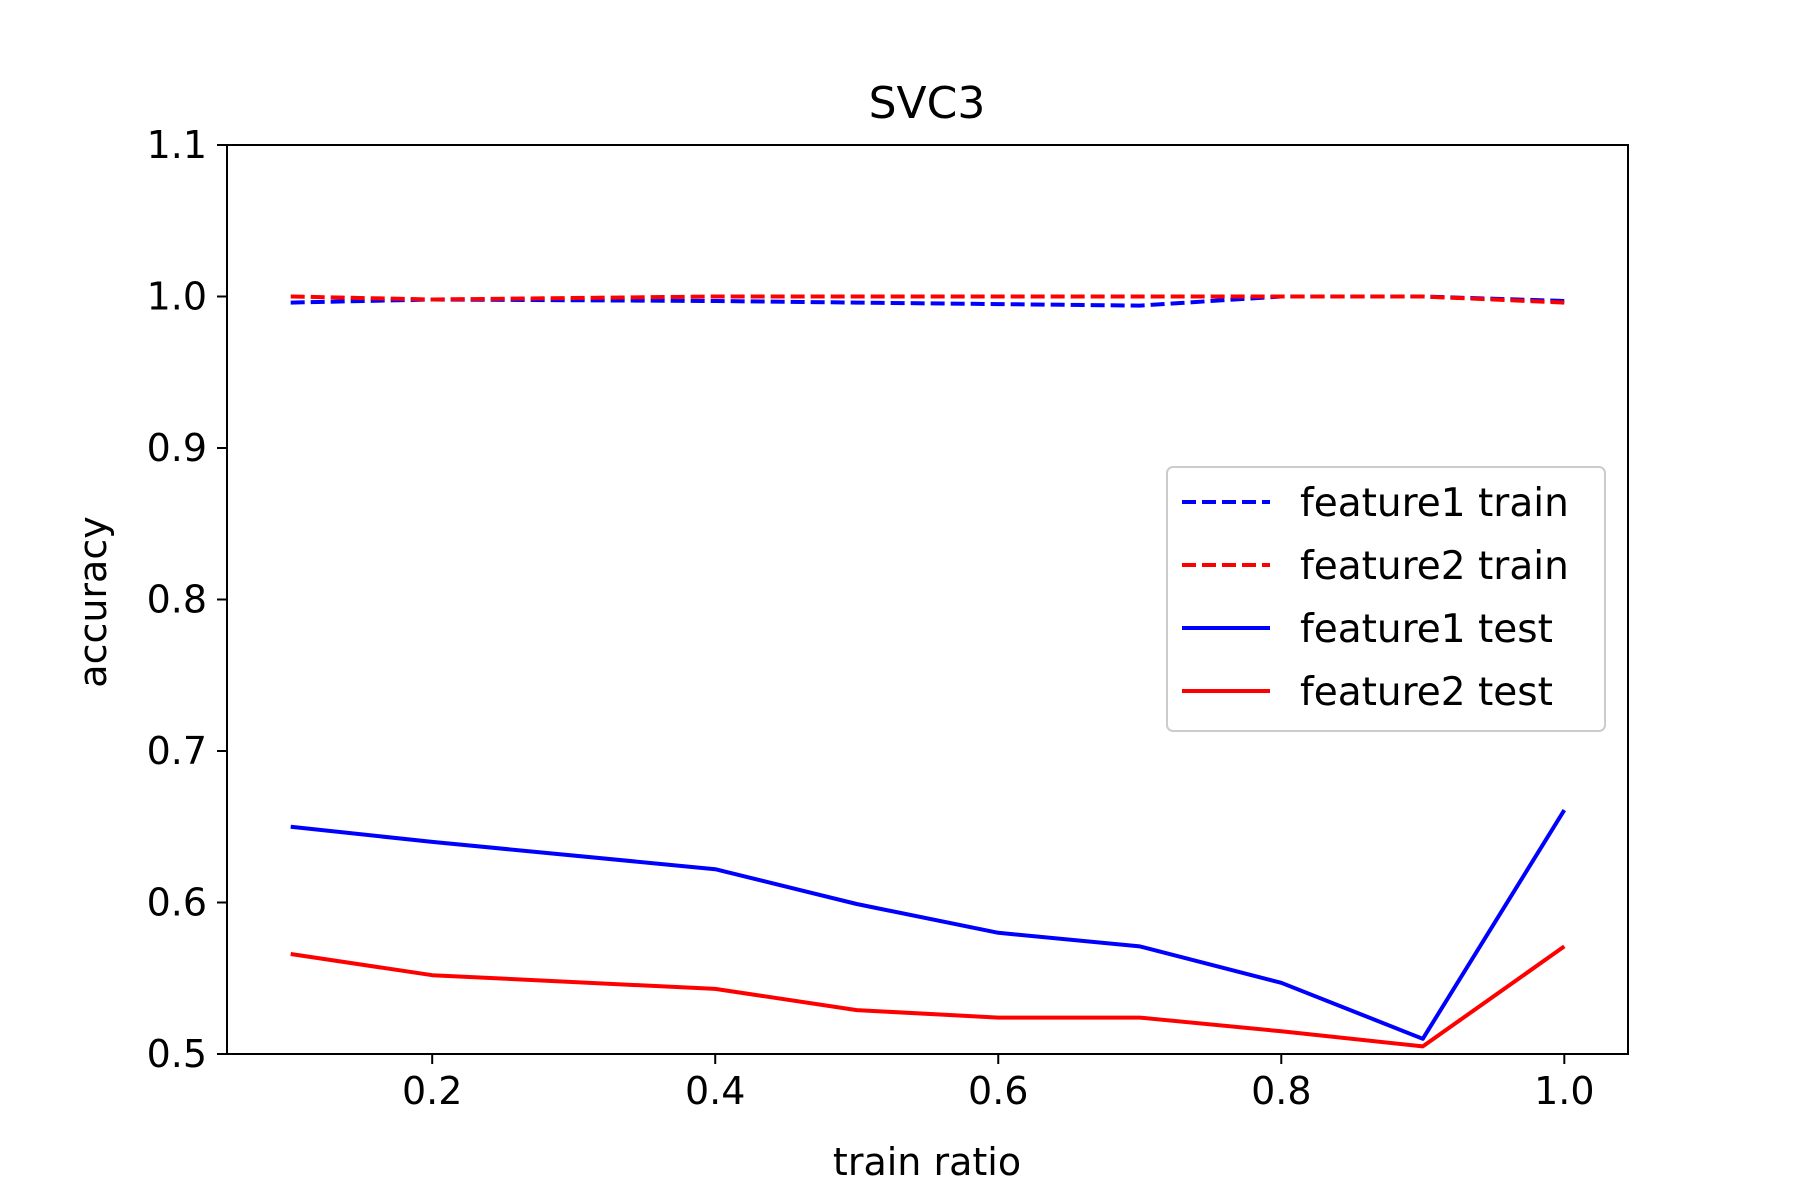  What do you see at coordinates (1434, 566) in the screenshot?
I see `legend-label: feature2 train` at bounding box center [1434, 566].